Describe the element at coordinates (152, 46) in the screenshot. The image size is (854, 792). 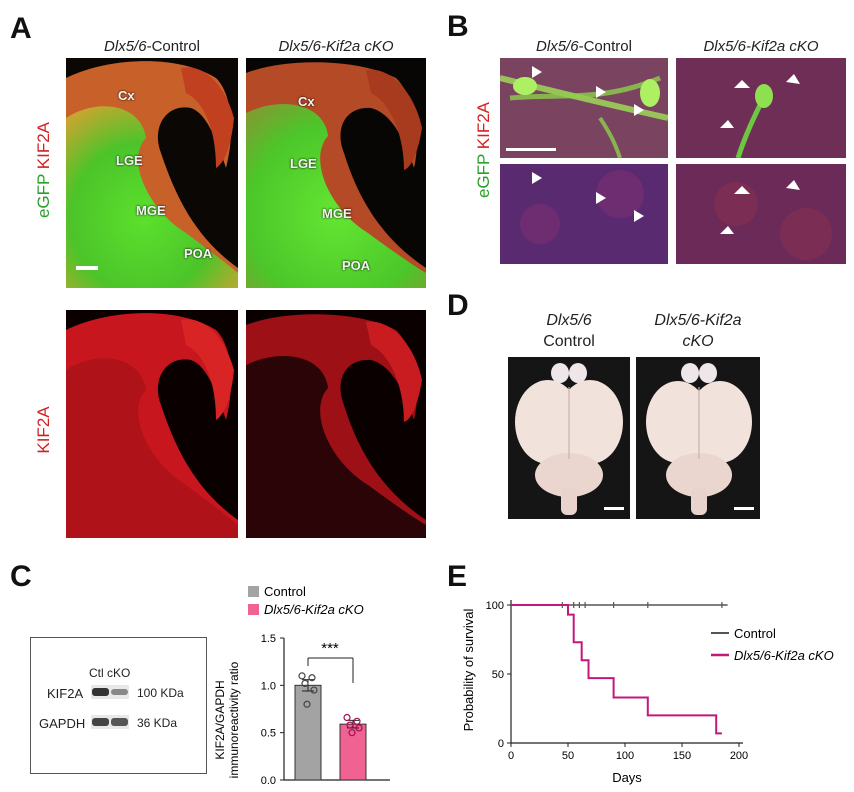
I see `panel-a-control-title: Dlx5/6-Control` at that location.